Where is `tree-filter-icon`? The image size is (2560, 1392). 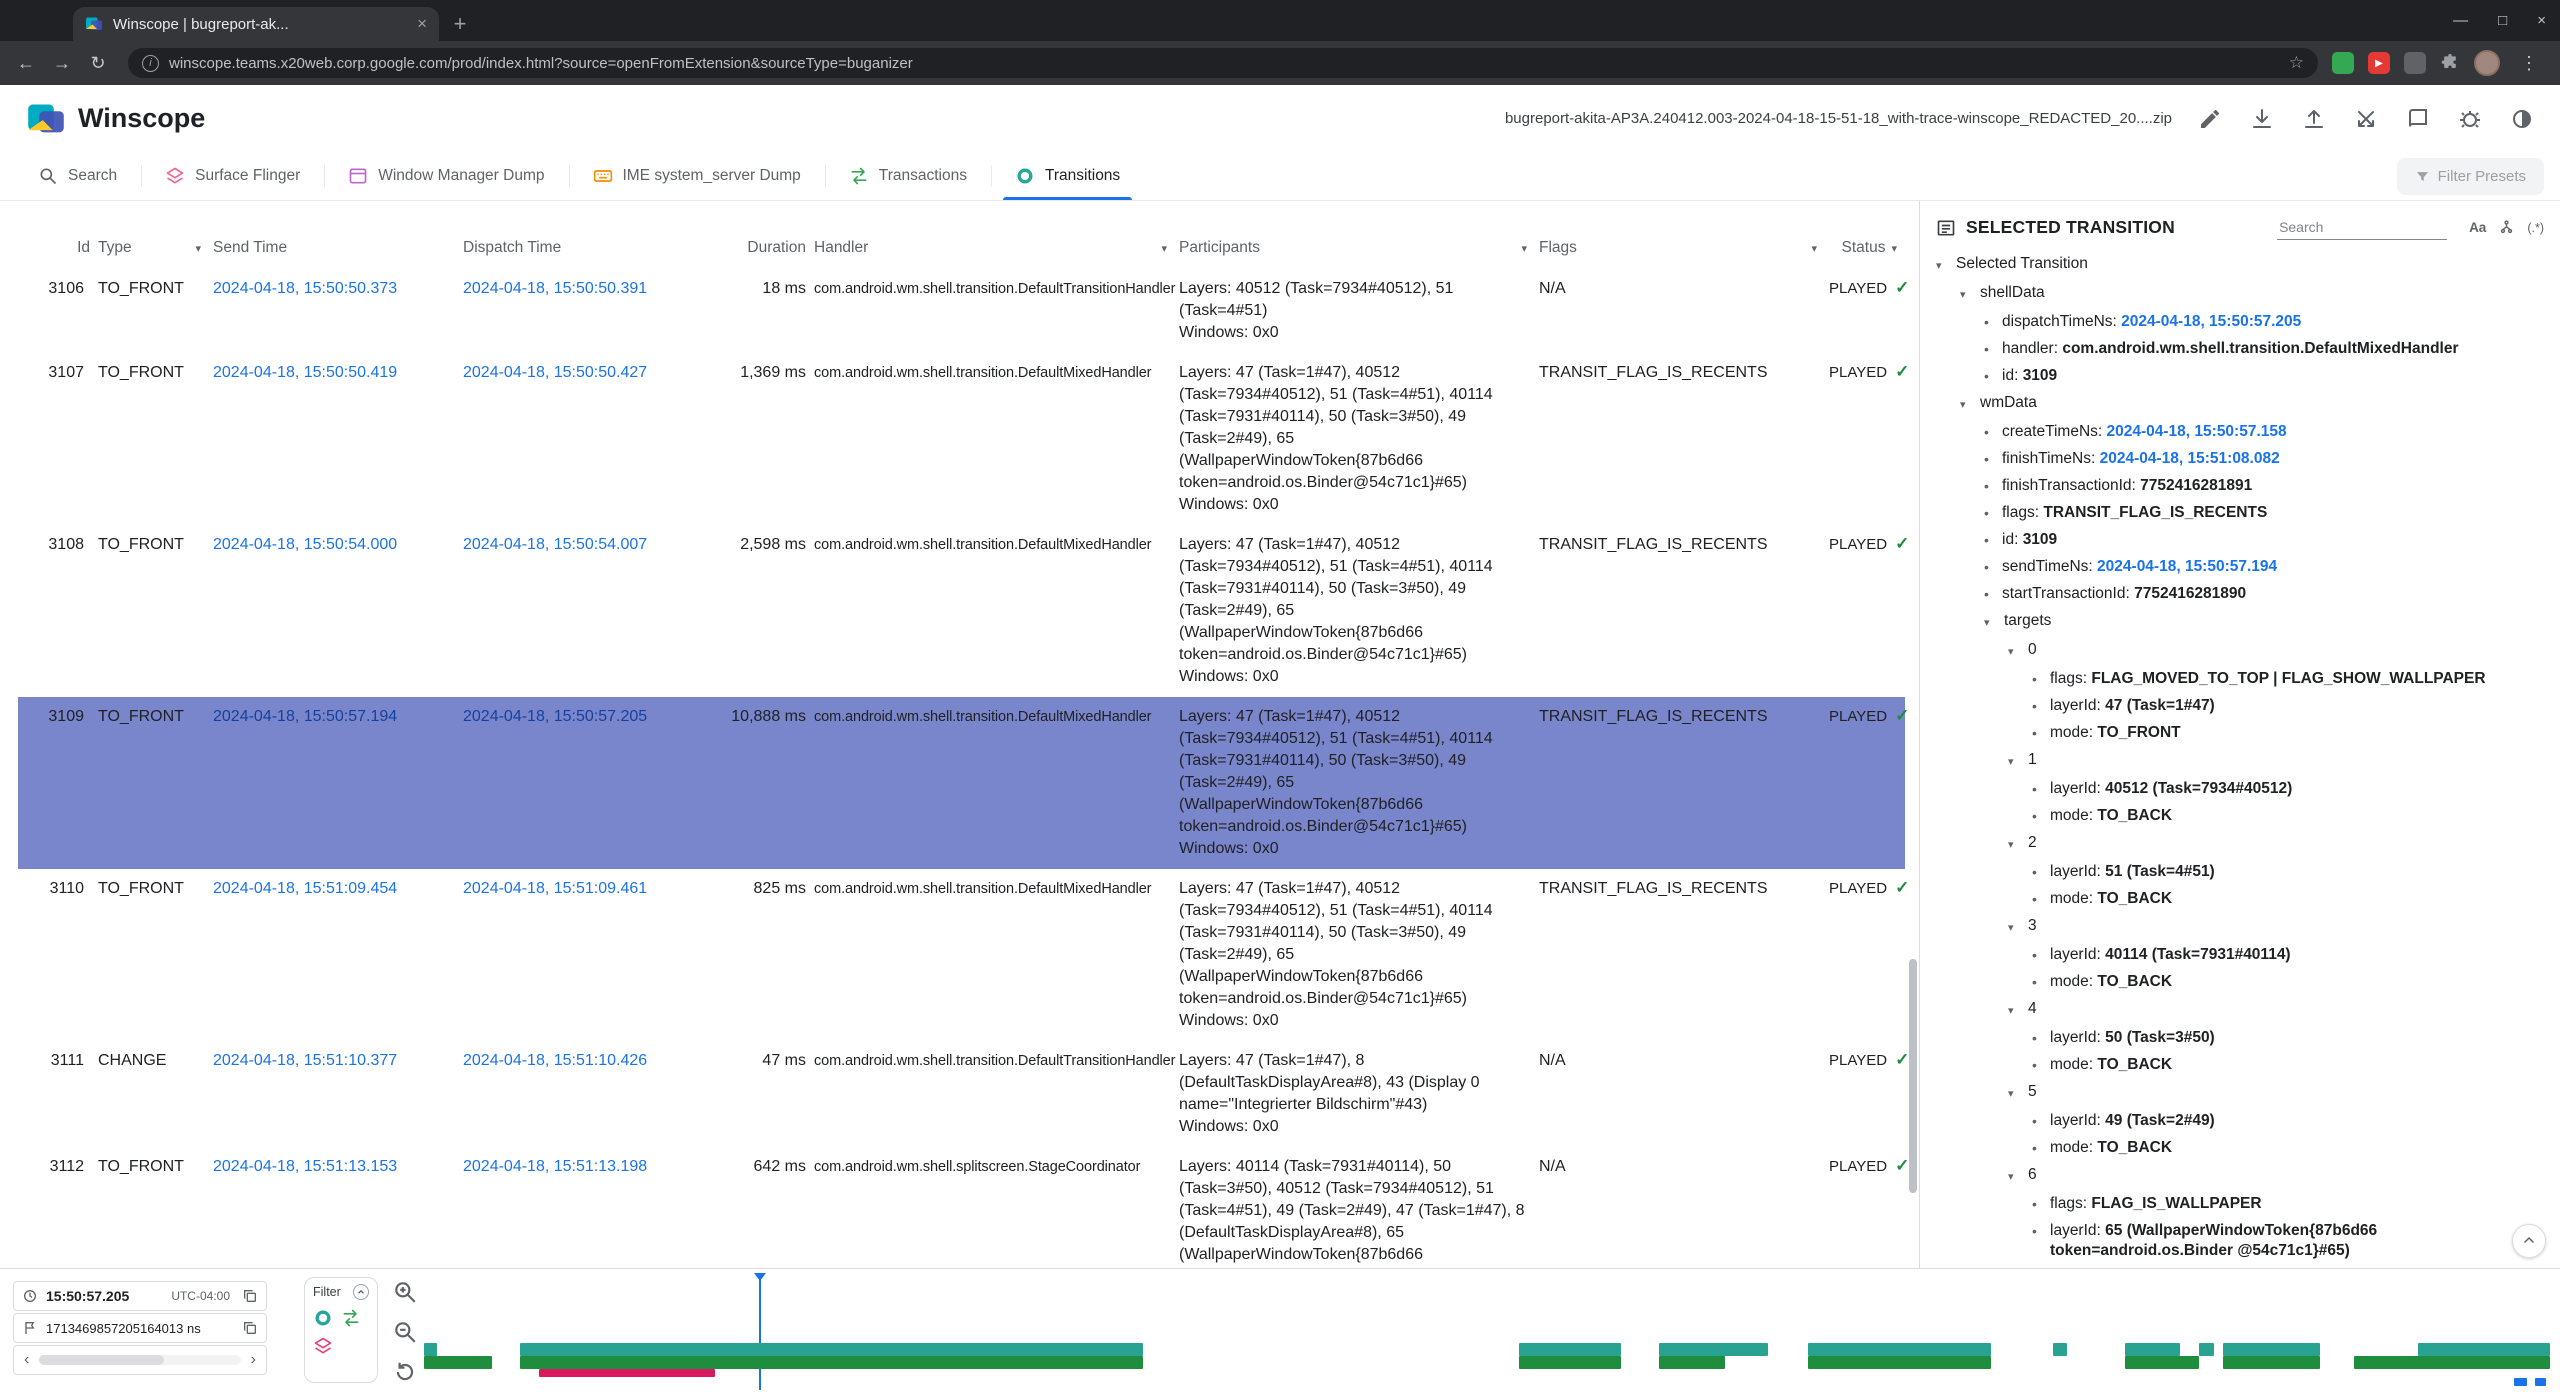
tree-filter-icon is located at coordinates (2506, 227).